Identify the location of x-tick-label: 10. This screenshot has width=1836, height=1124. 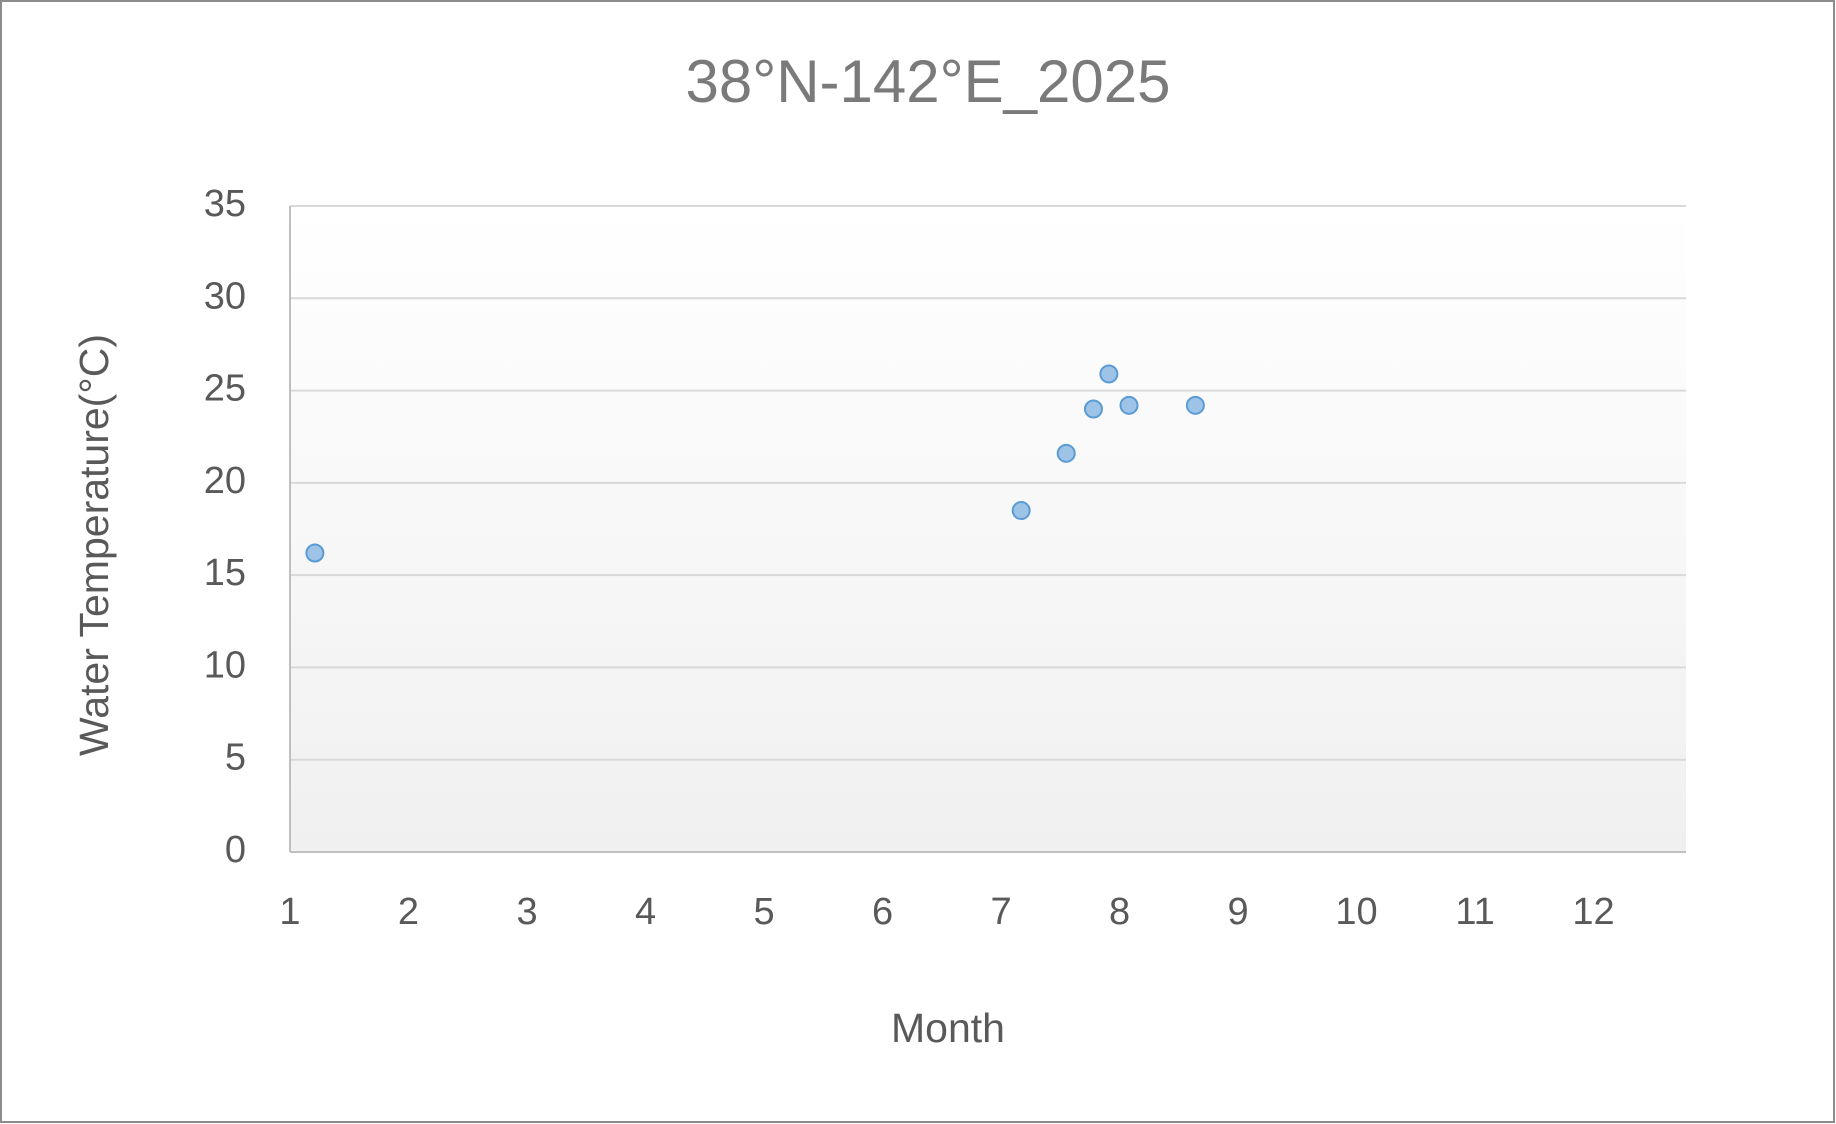
(1356, 912).